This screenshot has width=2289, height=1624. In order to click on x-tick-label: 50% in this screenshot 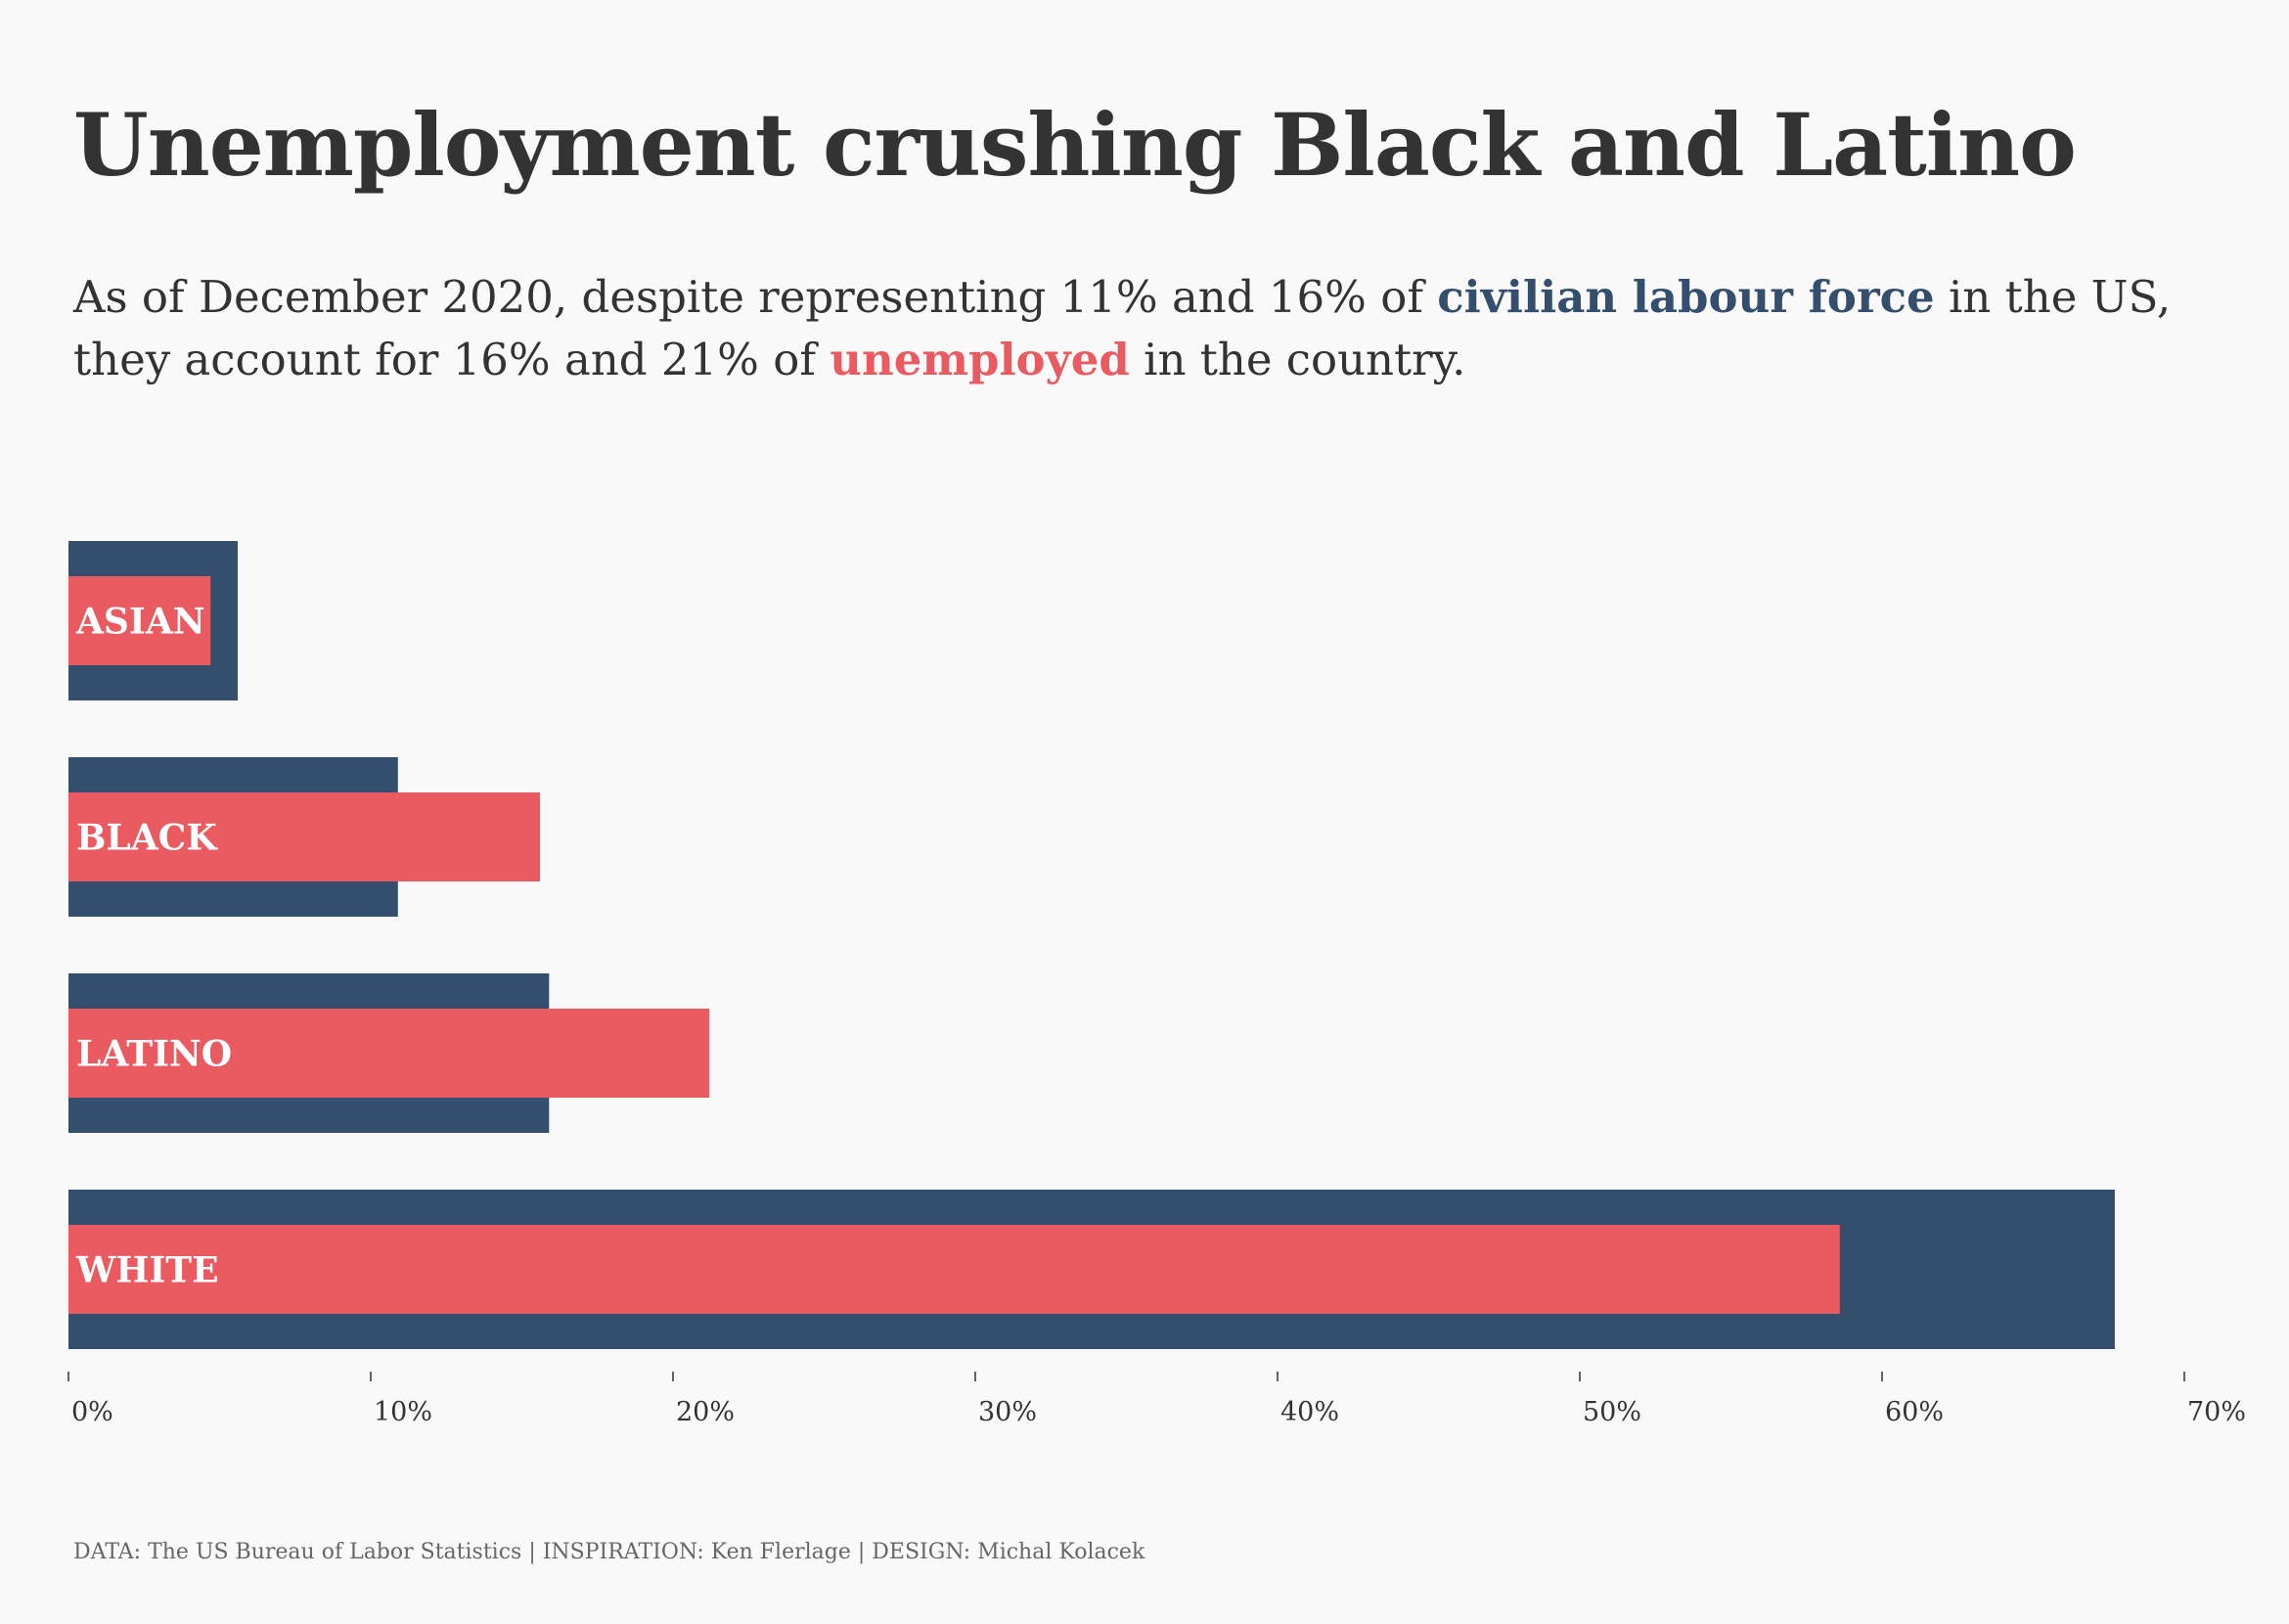, I will do `click(1612, 1412)`.